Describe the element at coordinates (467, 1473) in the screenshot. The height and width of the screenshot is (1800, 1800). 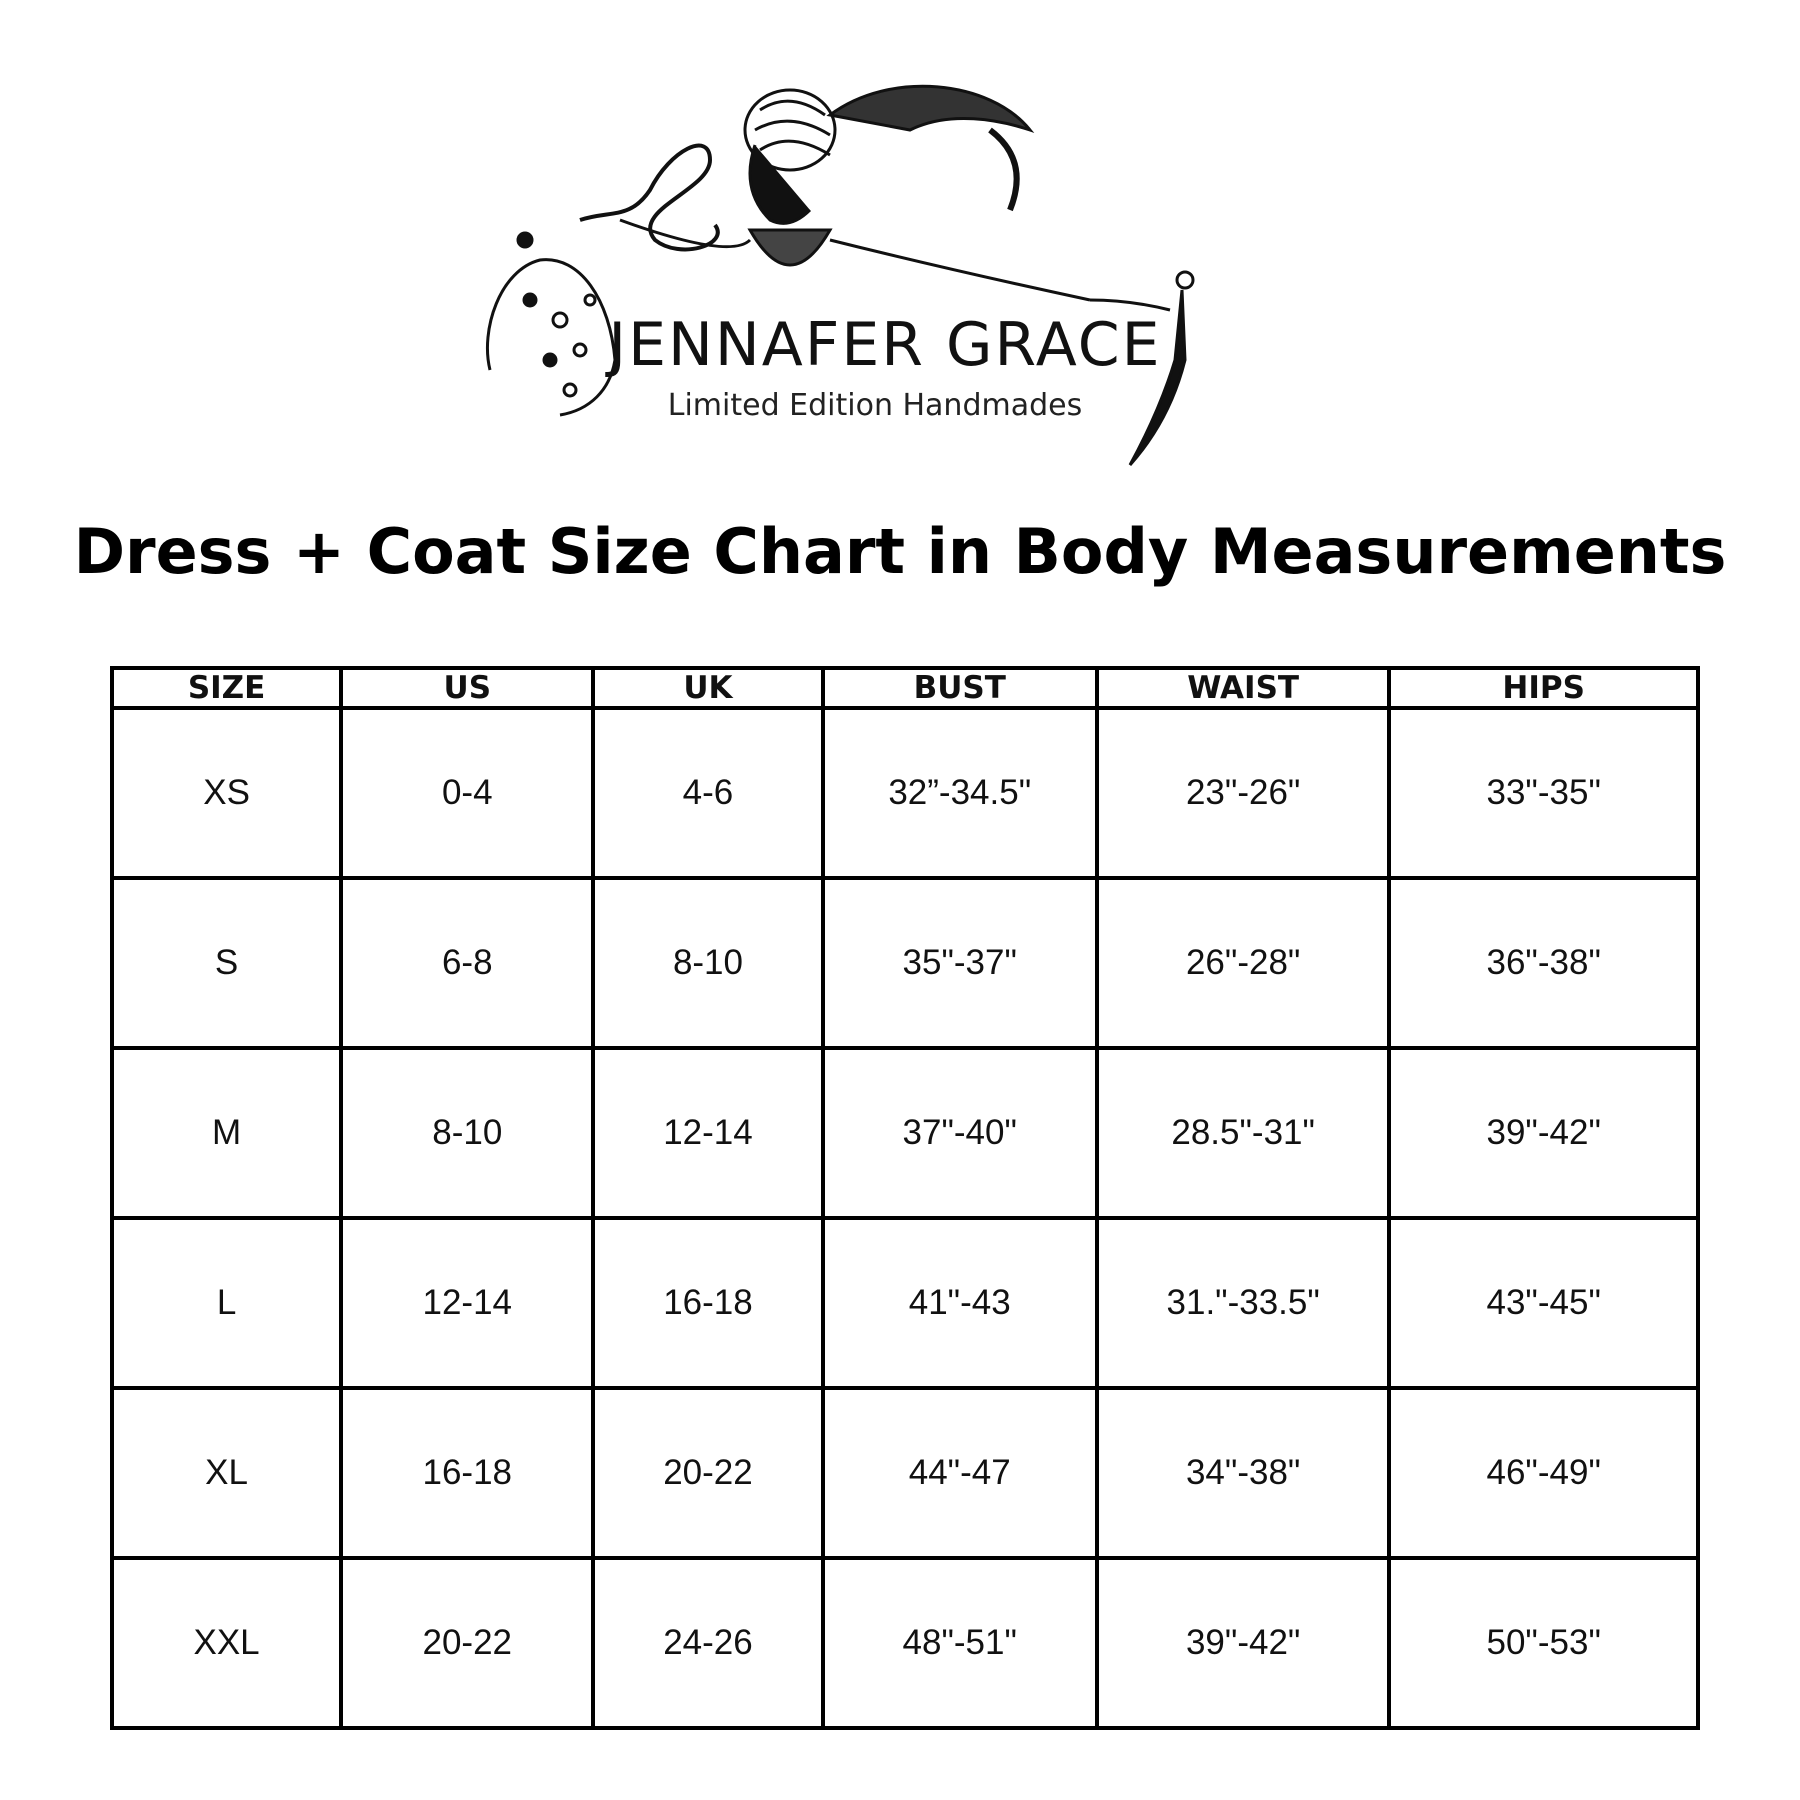
I see `cell-us: 16-18` at that location.